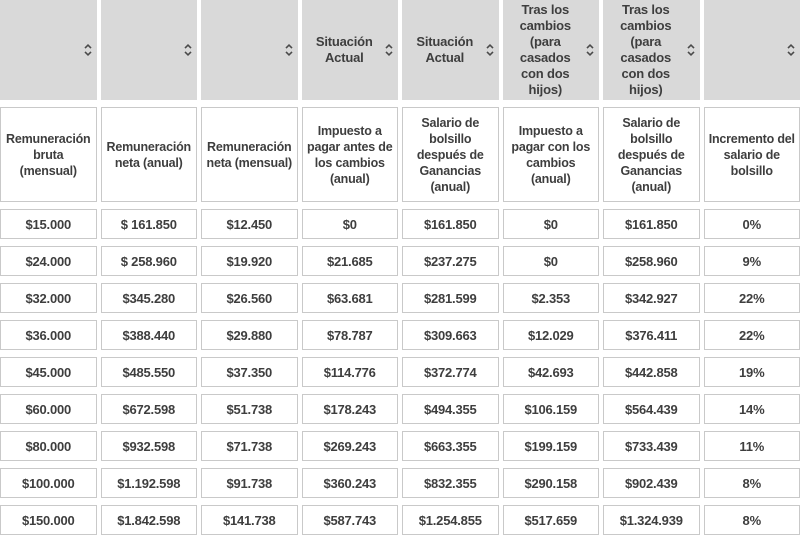  Describe the element at coordinates (148, 261) in the screenshot. I see `table-cell: $ 258.960` at that location.